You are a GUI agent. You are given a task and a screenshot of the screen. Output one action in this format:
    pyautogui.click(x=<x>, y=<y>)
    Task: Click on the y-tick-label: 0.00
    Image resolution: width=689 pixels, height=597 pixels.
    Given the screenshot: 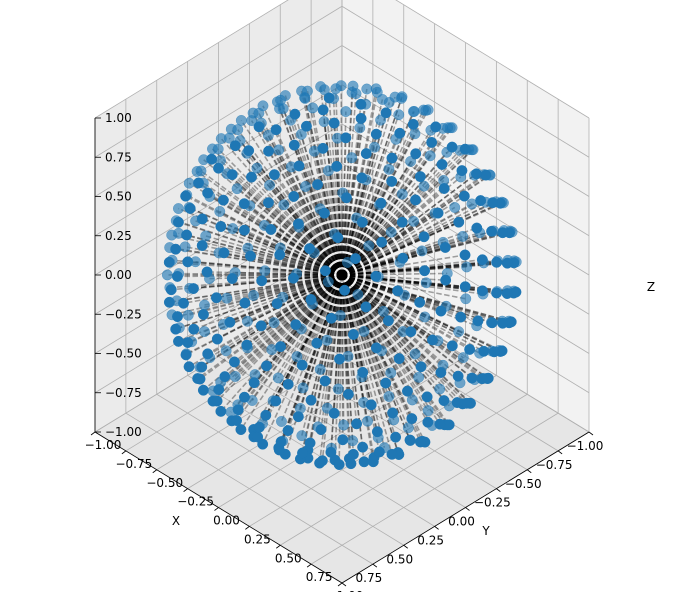 What is the action you would take?
    pyautogui.click(x=226, y=521)
    